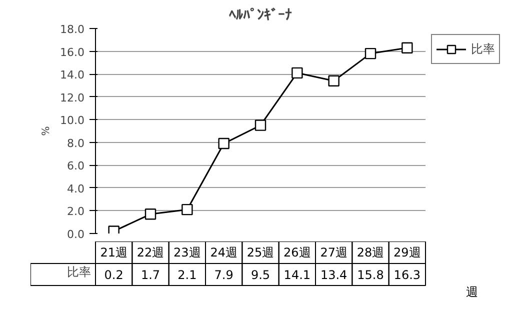 This screenshot has height=334, width=530. What do you see at coordinates (297, 275) in the screenshot?
I see `data-label: 14.1` at bounding box center [297, 275].